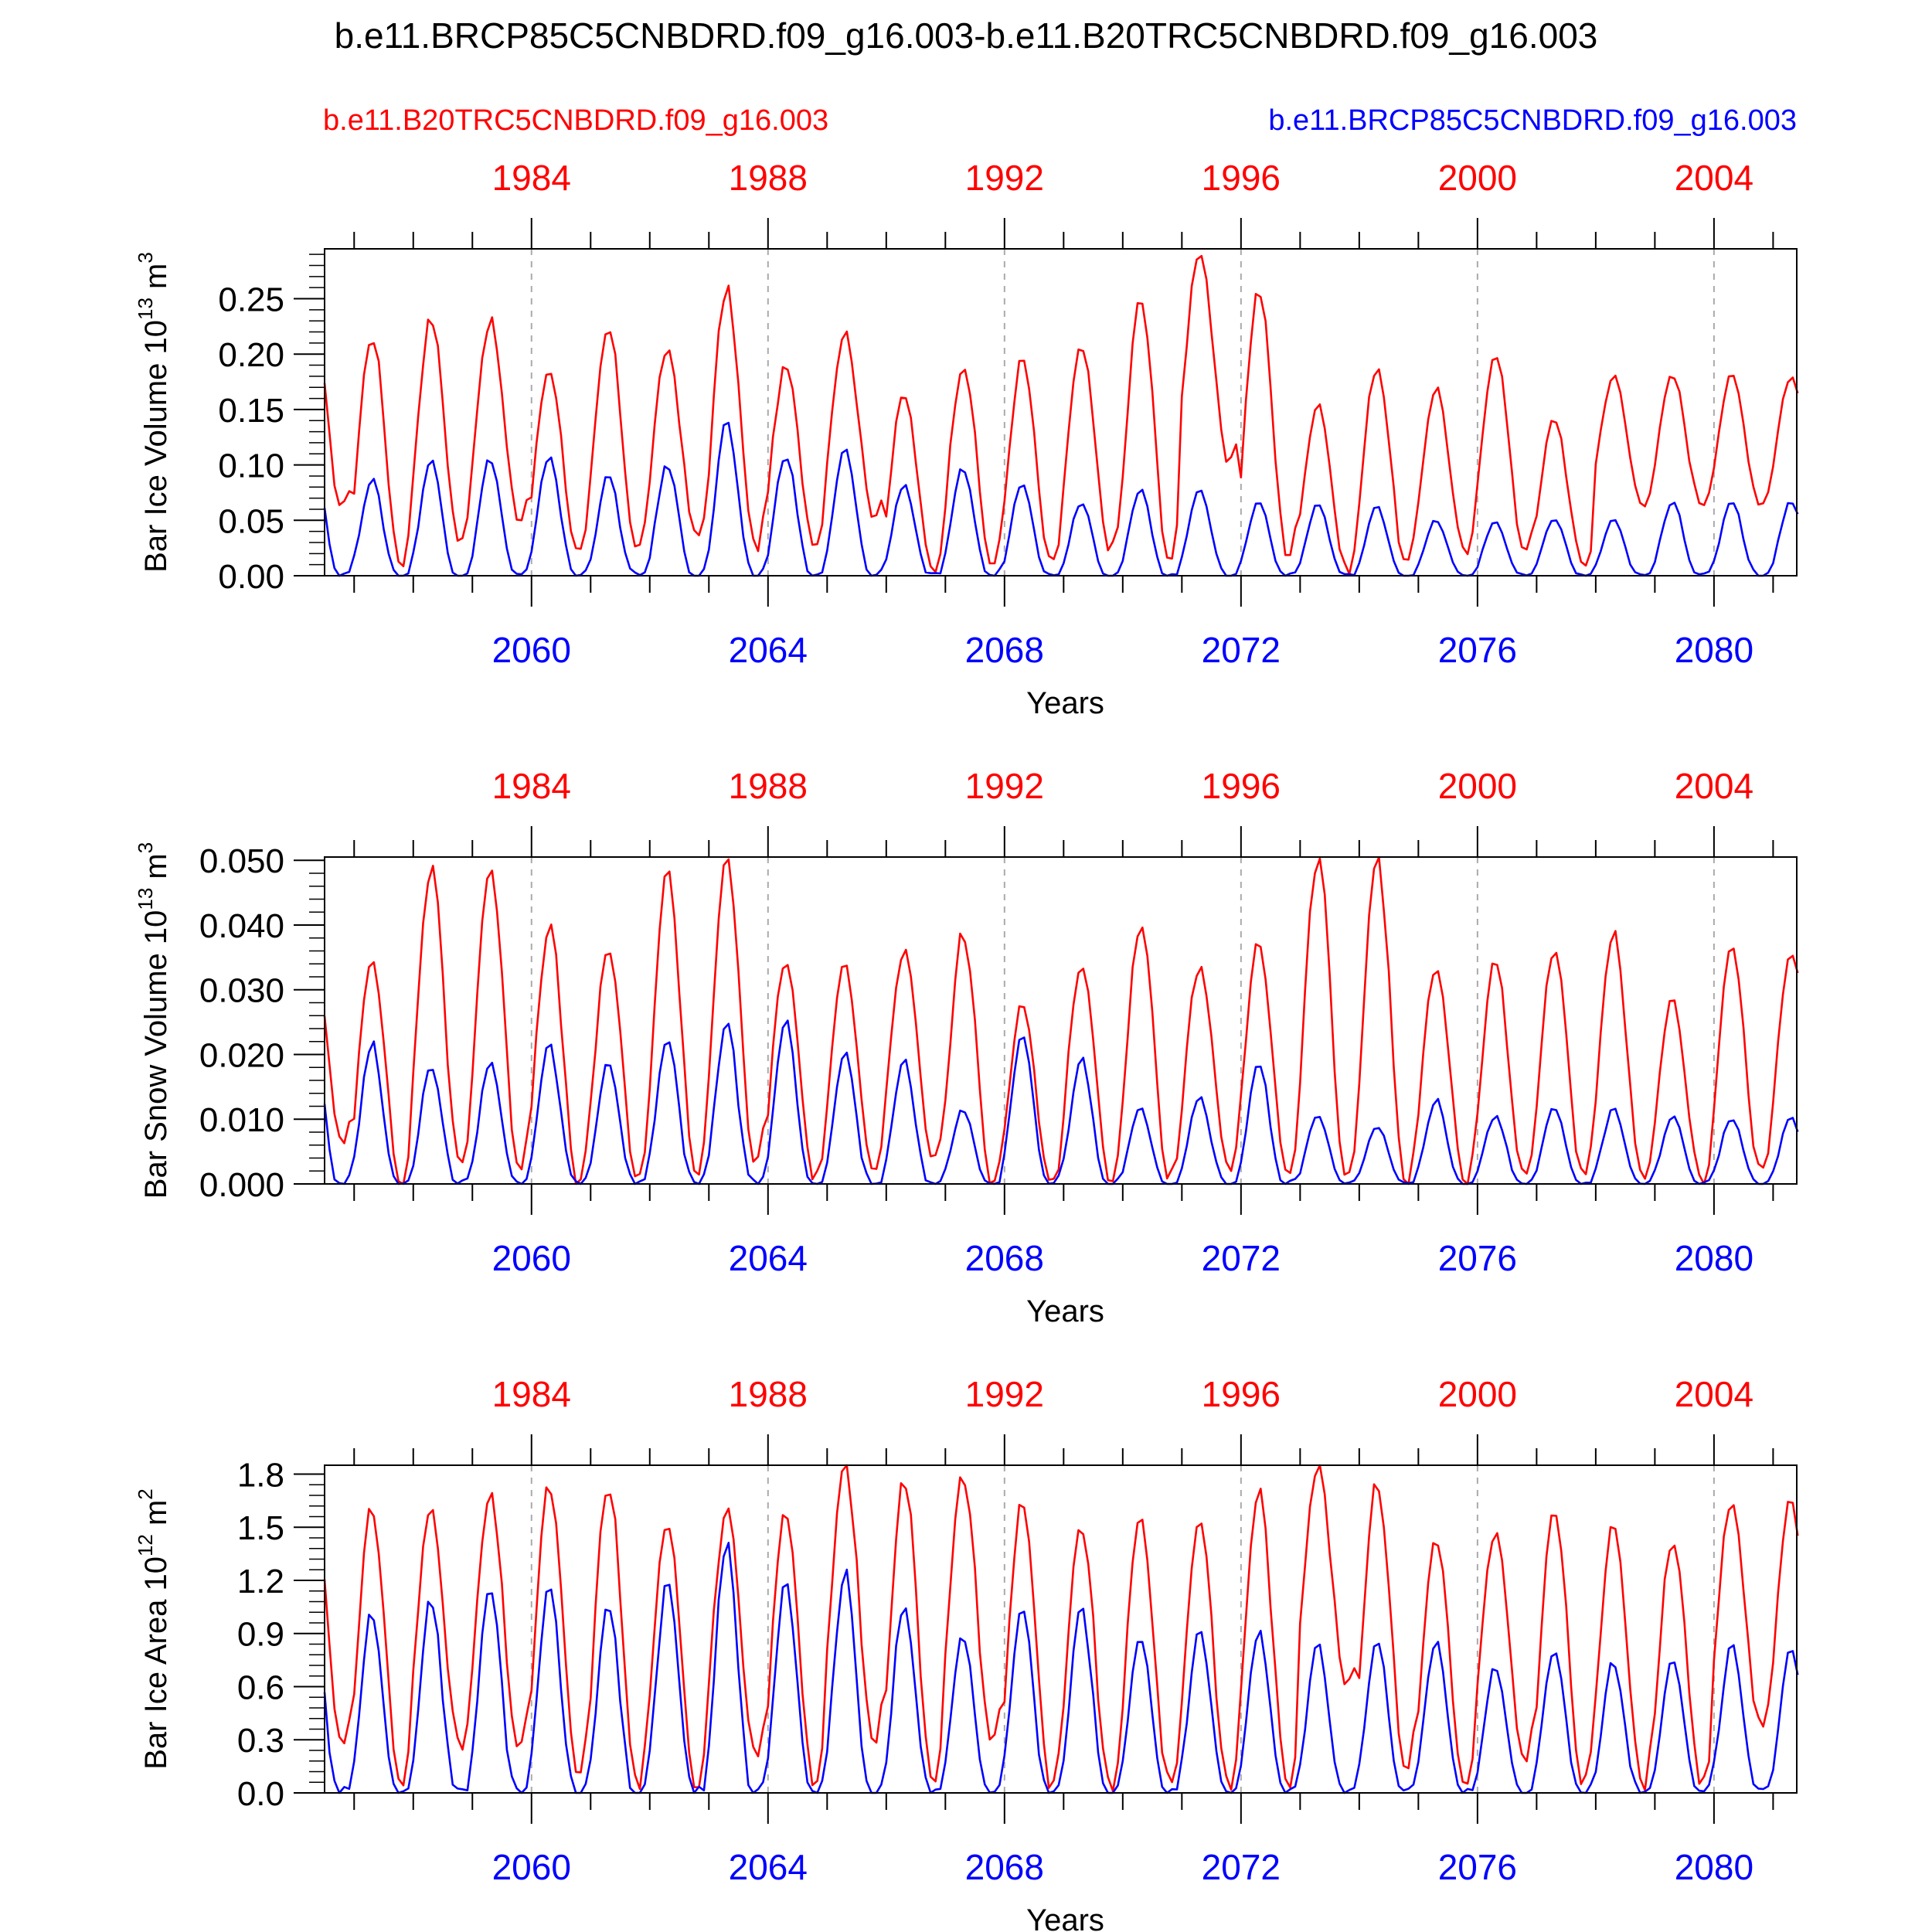 This screenshot has width=1932, height=1932. Describe the element at coordinates (260, 1582) in the screenshot. I see `y-tick-label: 1.2` at that location.